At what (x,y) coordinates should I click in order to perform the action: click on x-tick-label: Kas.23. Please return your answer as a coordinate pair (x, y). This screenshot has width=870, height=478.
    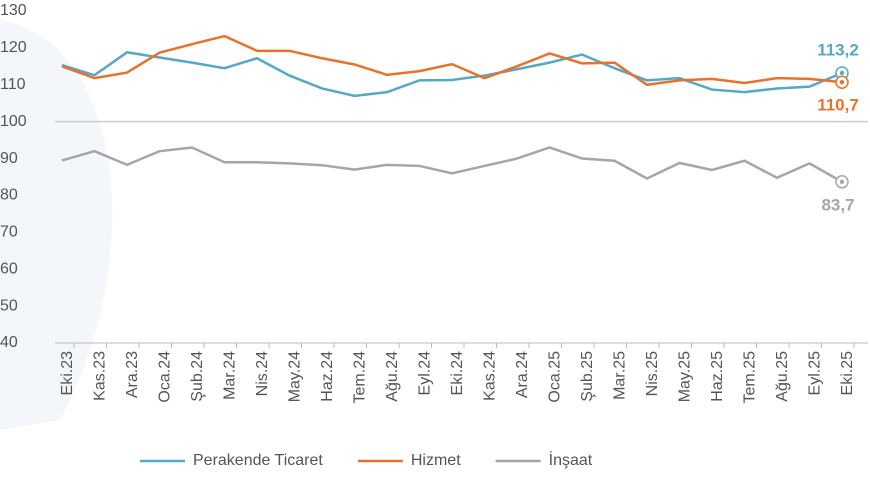
    Looking at the image, I should click on (100, 376).